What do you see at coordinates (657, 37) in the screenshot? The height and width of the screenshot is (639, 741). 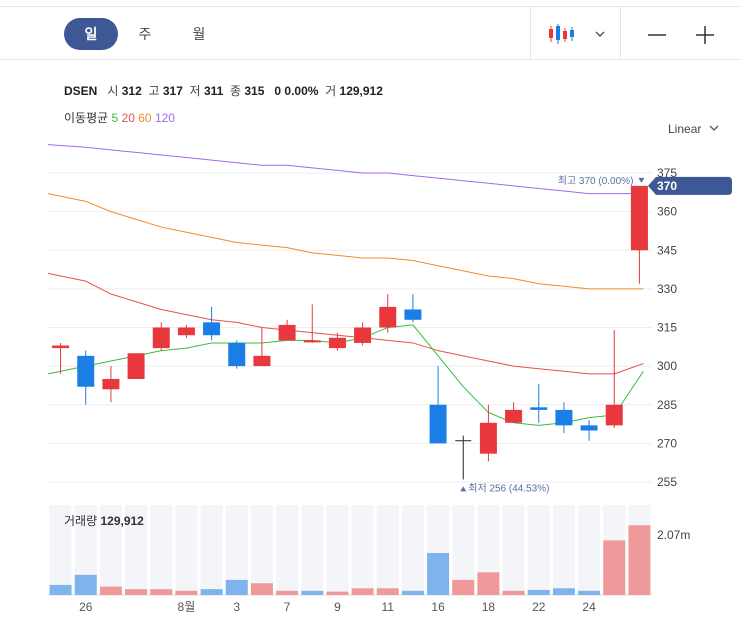 I see `minus-icon` at bounding box center [657, 37].